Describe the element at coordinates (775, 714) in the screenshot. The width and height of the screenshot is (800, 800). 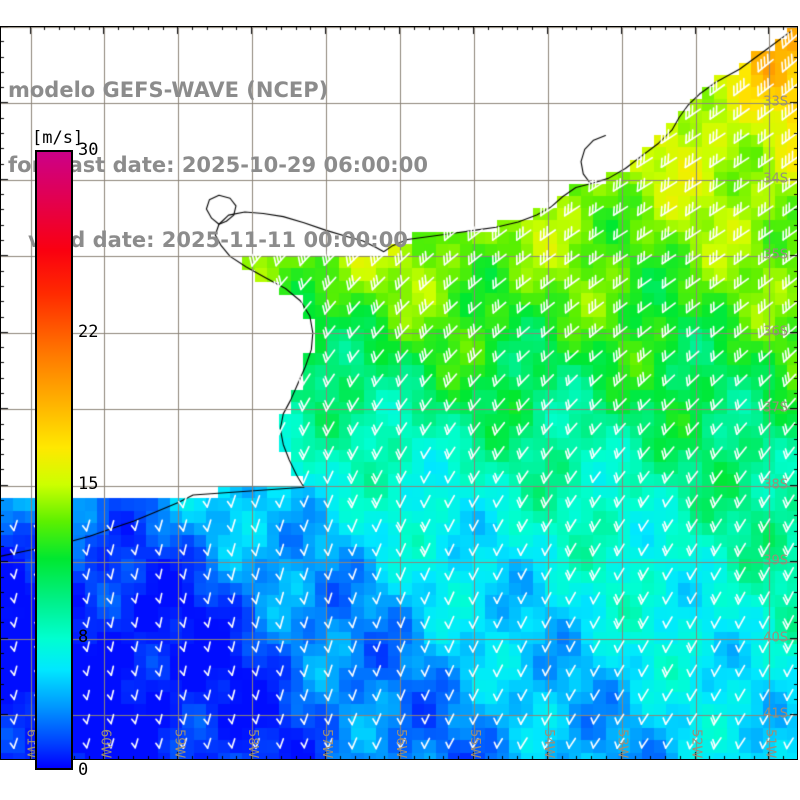
I see `lat-label-41S: 41S` at that location.